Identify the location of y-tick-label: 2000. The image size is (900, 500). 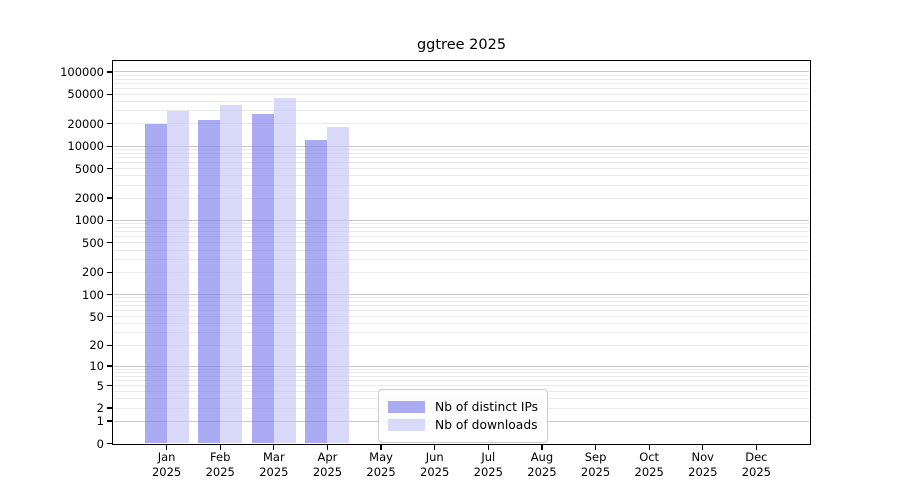
(89, 198).